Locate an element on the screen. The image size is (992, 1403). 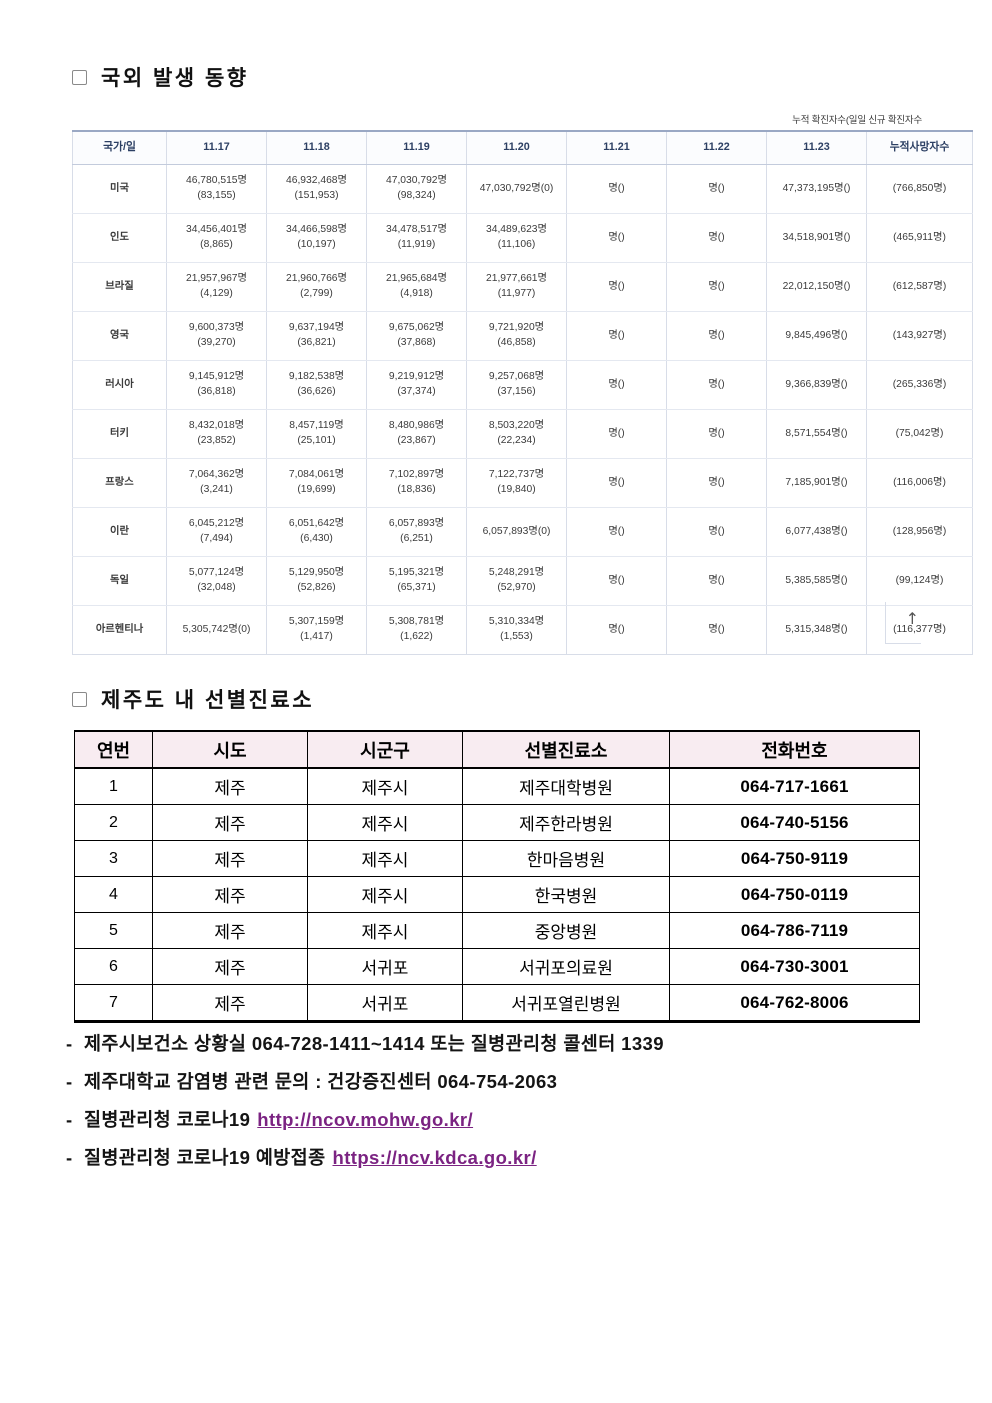
data-cell: 47,373,195명() is located at coordinates (816, 189).